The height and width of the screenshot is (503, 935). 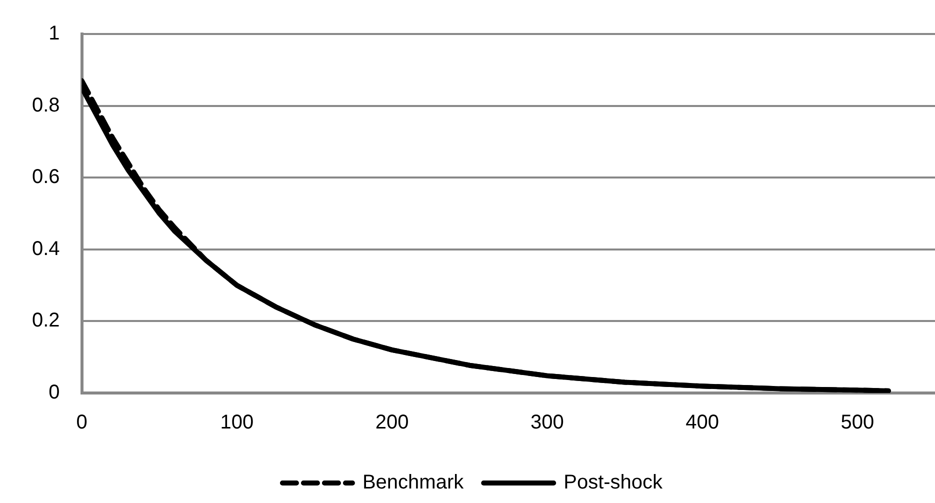 What do you see at coordinates (46, 105) in the screenshot?
I see `y-tick-label: 0.8` at bounding box center [46, 105].